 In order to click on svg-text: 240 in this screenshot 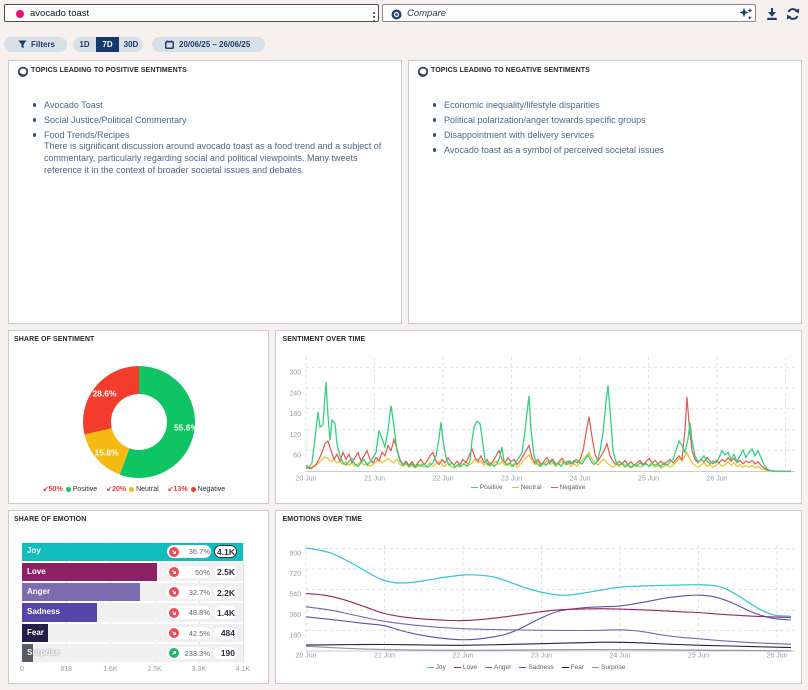, I will do `click(295, 393)`.